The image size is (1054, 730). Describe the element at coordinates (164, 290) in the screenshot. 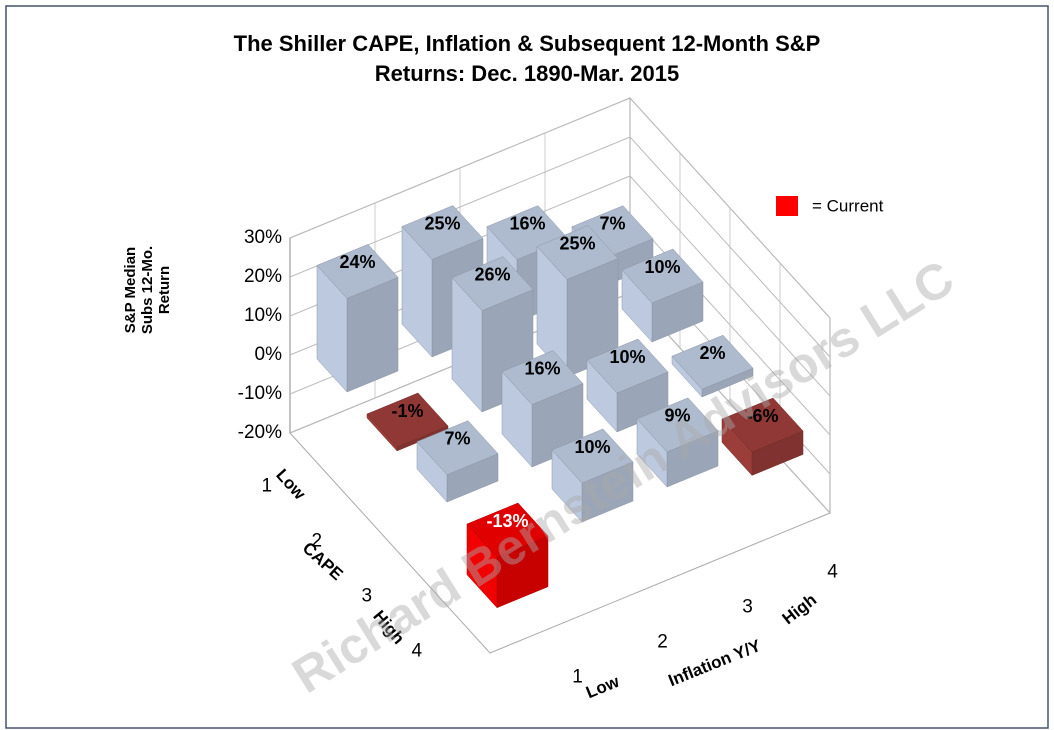

I see `y-axis-label-line: Return` at that location.